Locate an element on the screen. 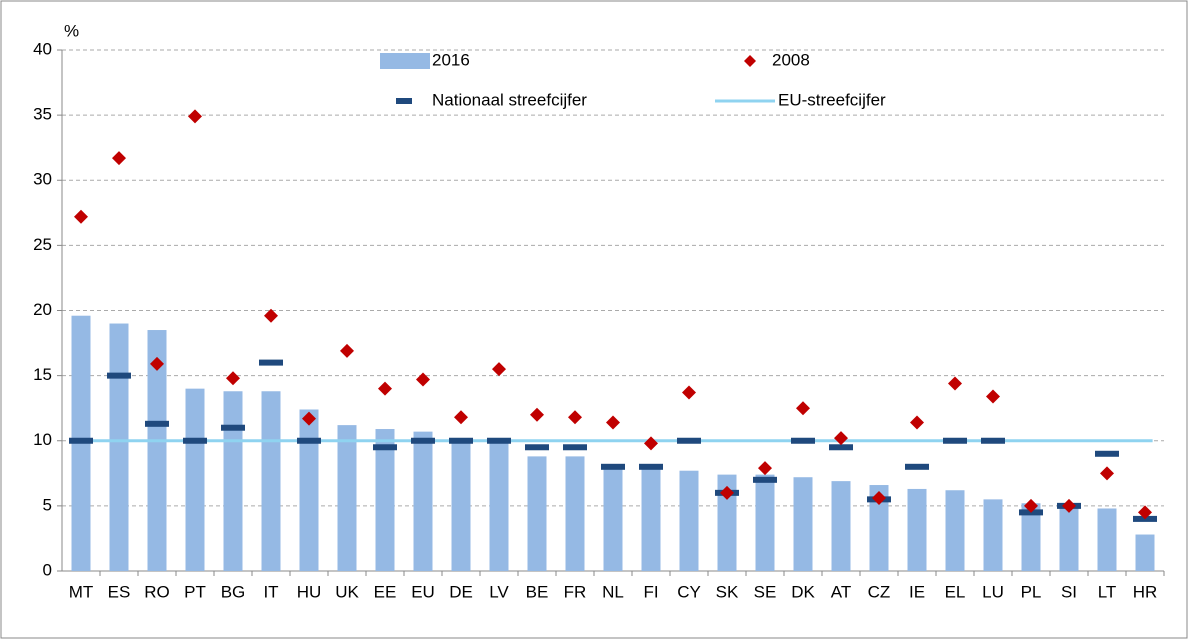  y-tick-label: 5 is located at coordinates (47, 504).